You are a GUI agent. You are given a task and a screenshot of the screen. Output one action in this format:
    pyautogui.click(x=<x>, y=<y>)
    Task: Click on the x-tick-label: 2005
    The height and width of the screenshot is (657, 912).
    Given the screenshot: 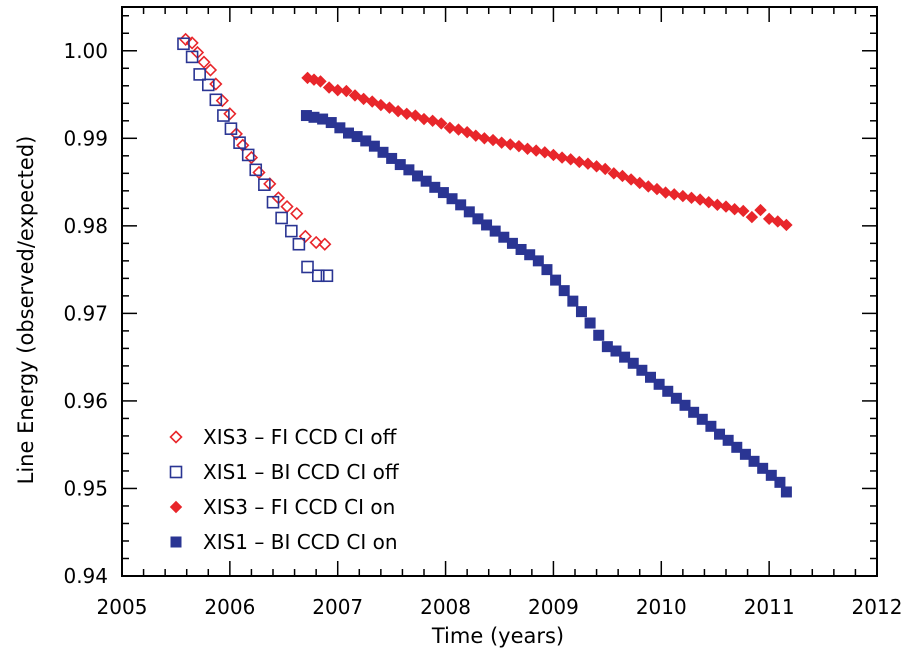 What is the action you would take?
    pyautogui.click(x=122, y=607)
    